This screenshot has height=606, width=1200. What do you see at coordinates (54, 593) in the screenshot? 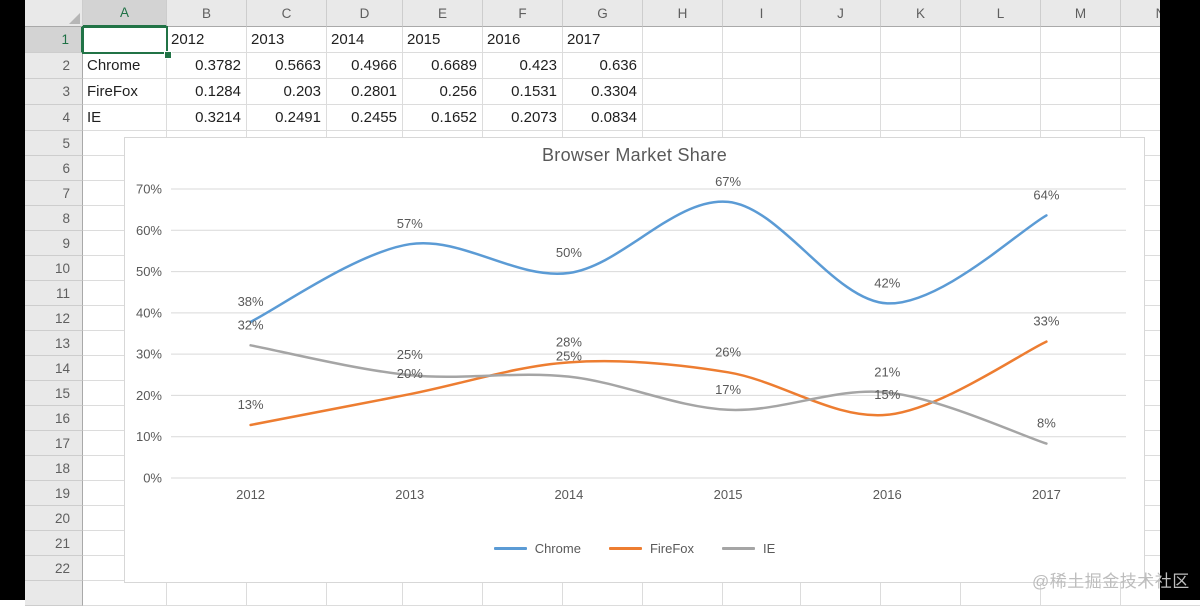
I see `row-header-partial` at bounding box center [54, 593].